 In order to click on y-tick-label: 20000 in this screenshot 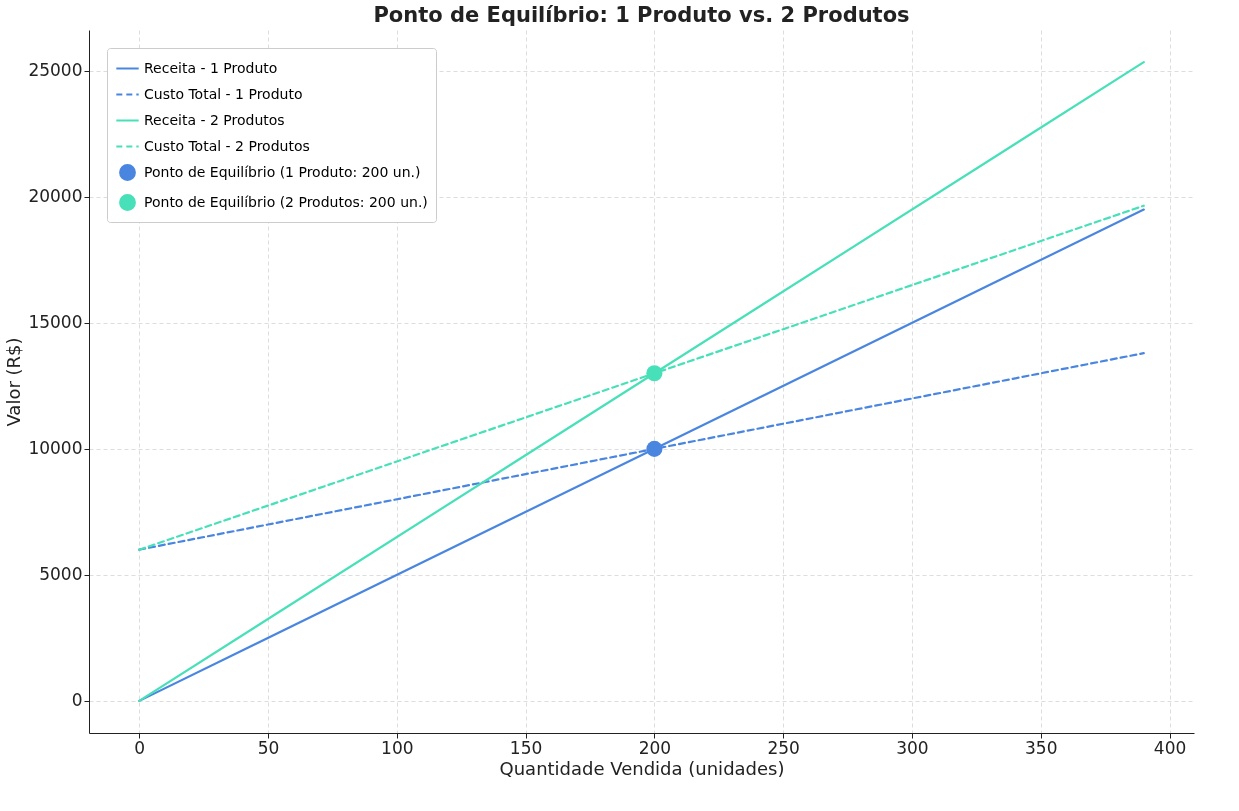, I will do `click(55, 196)`.